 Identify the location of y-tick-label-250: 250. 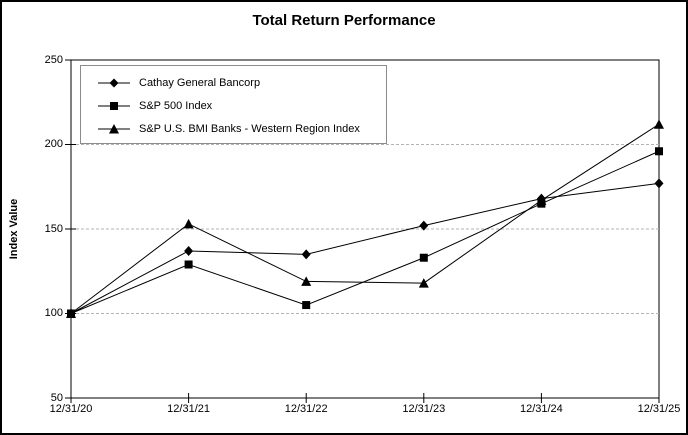
(53, 60).